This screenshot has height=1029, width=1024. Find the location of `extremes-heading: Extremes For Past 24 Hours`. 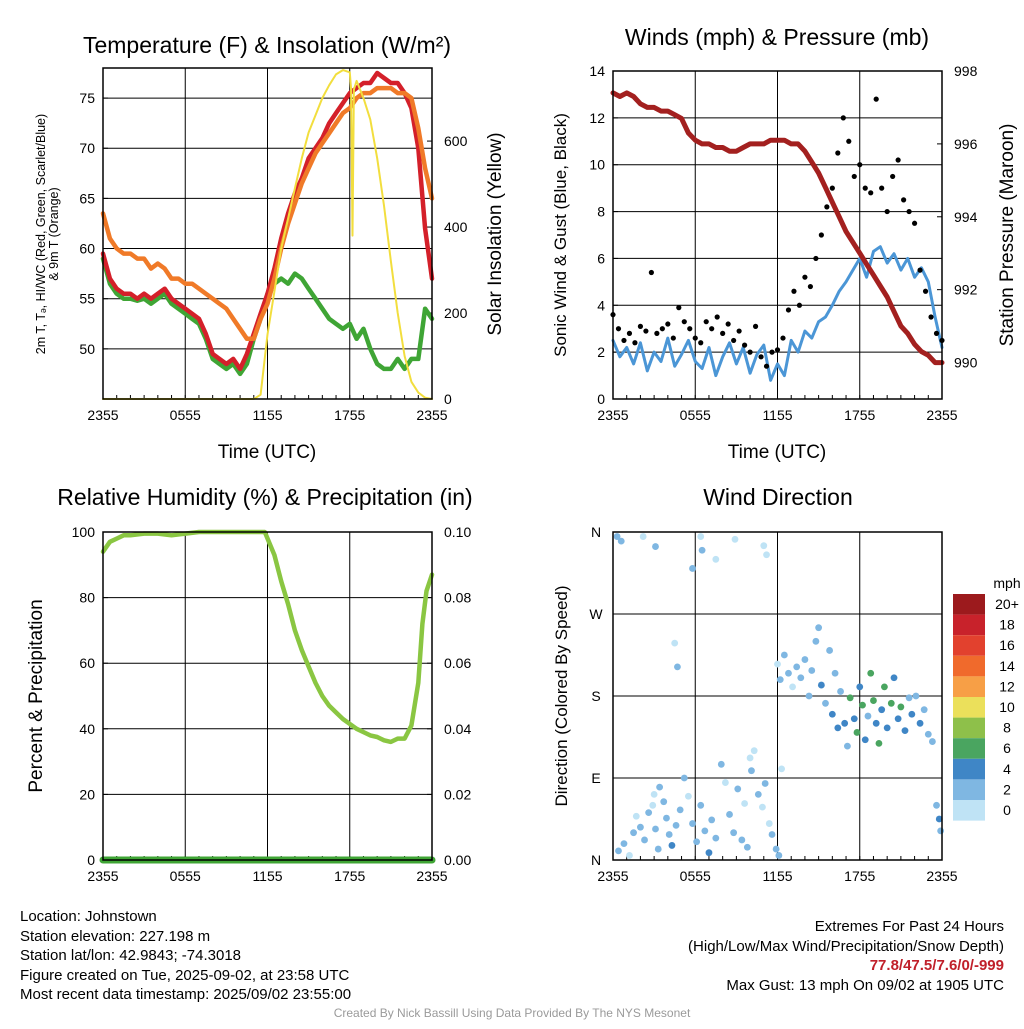

extremes-heading: Extremes For Past 24 Hours is located at coordinates (909, 926).